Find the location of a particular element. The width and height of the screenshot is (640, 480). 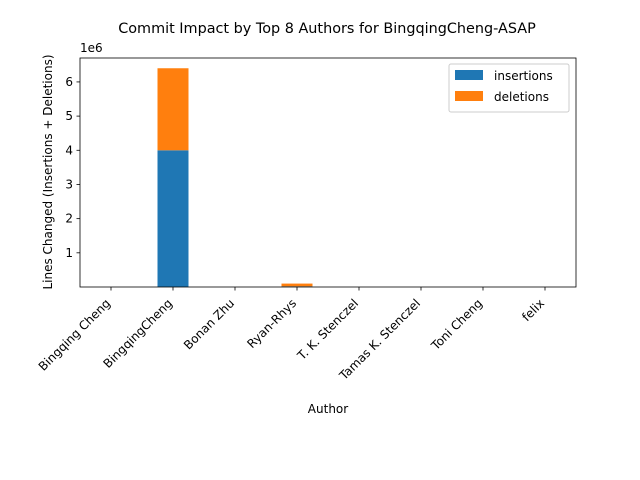

y-tick-label: 5 is located at coordinates (69, 116).